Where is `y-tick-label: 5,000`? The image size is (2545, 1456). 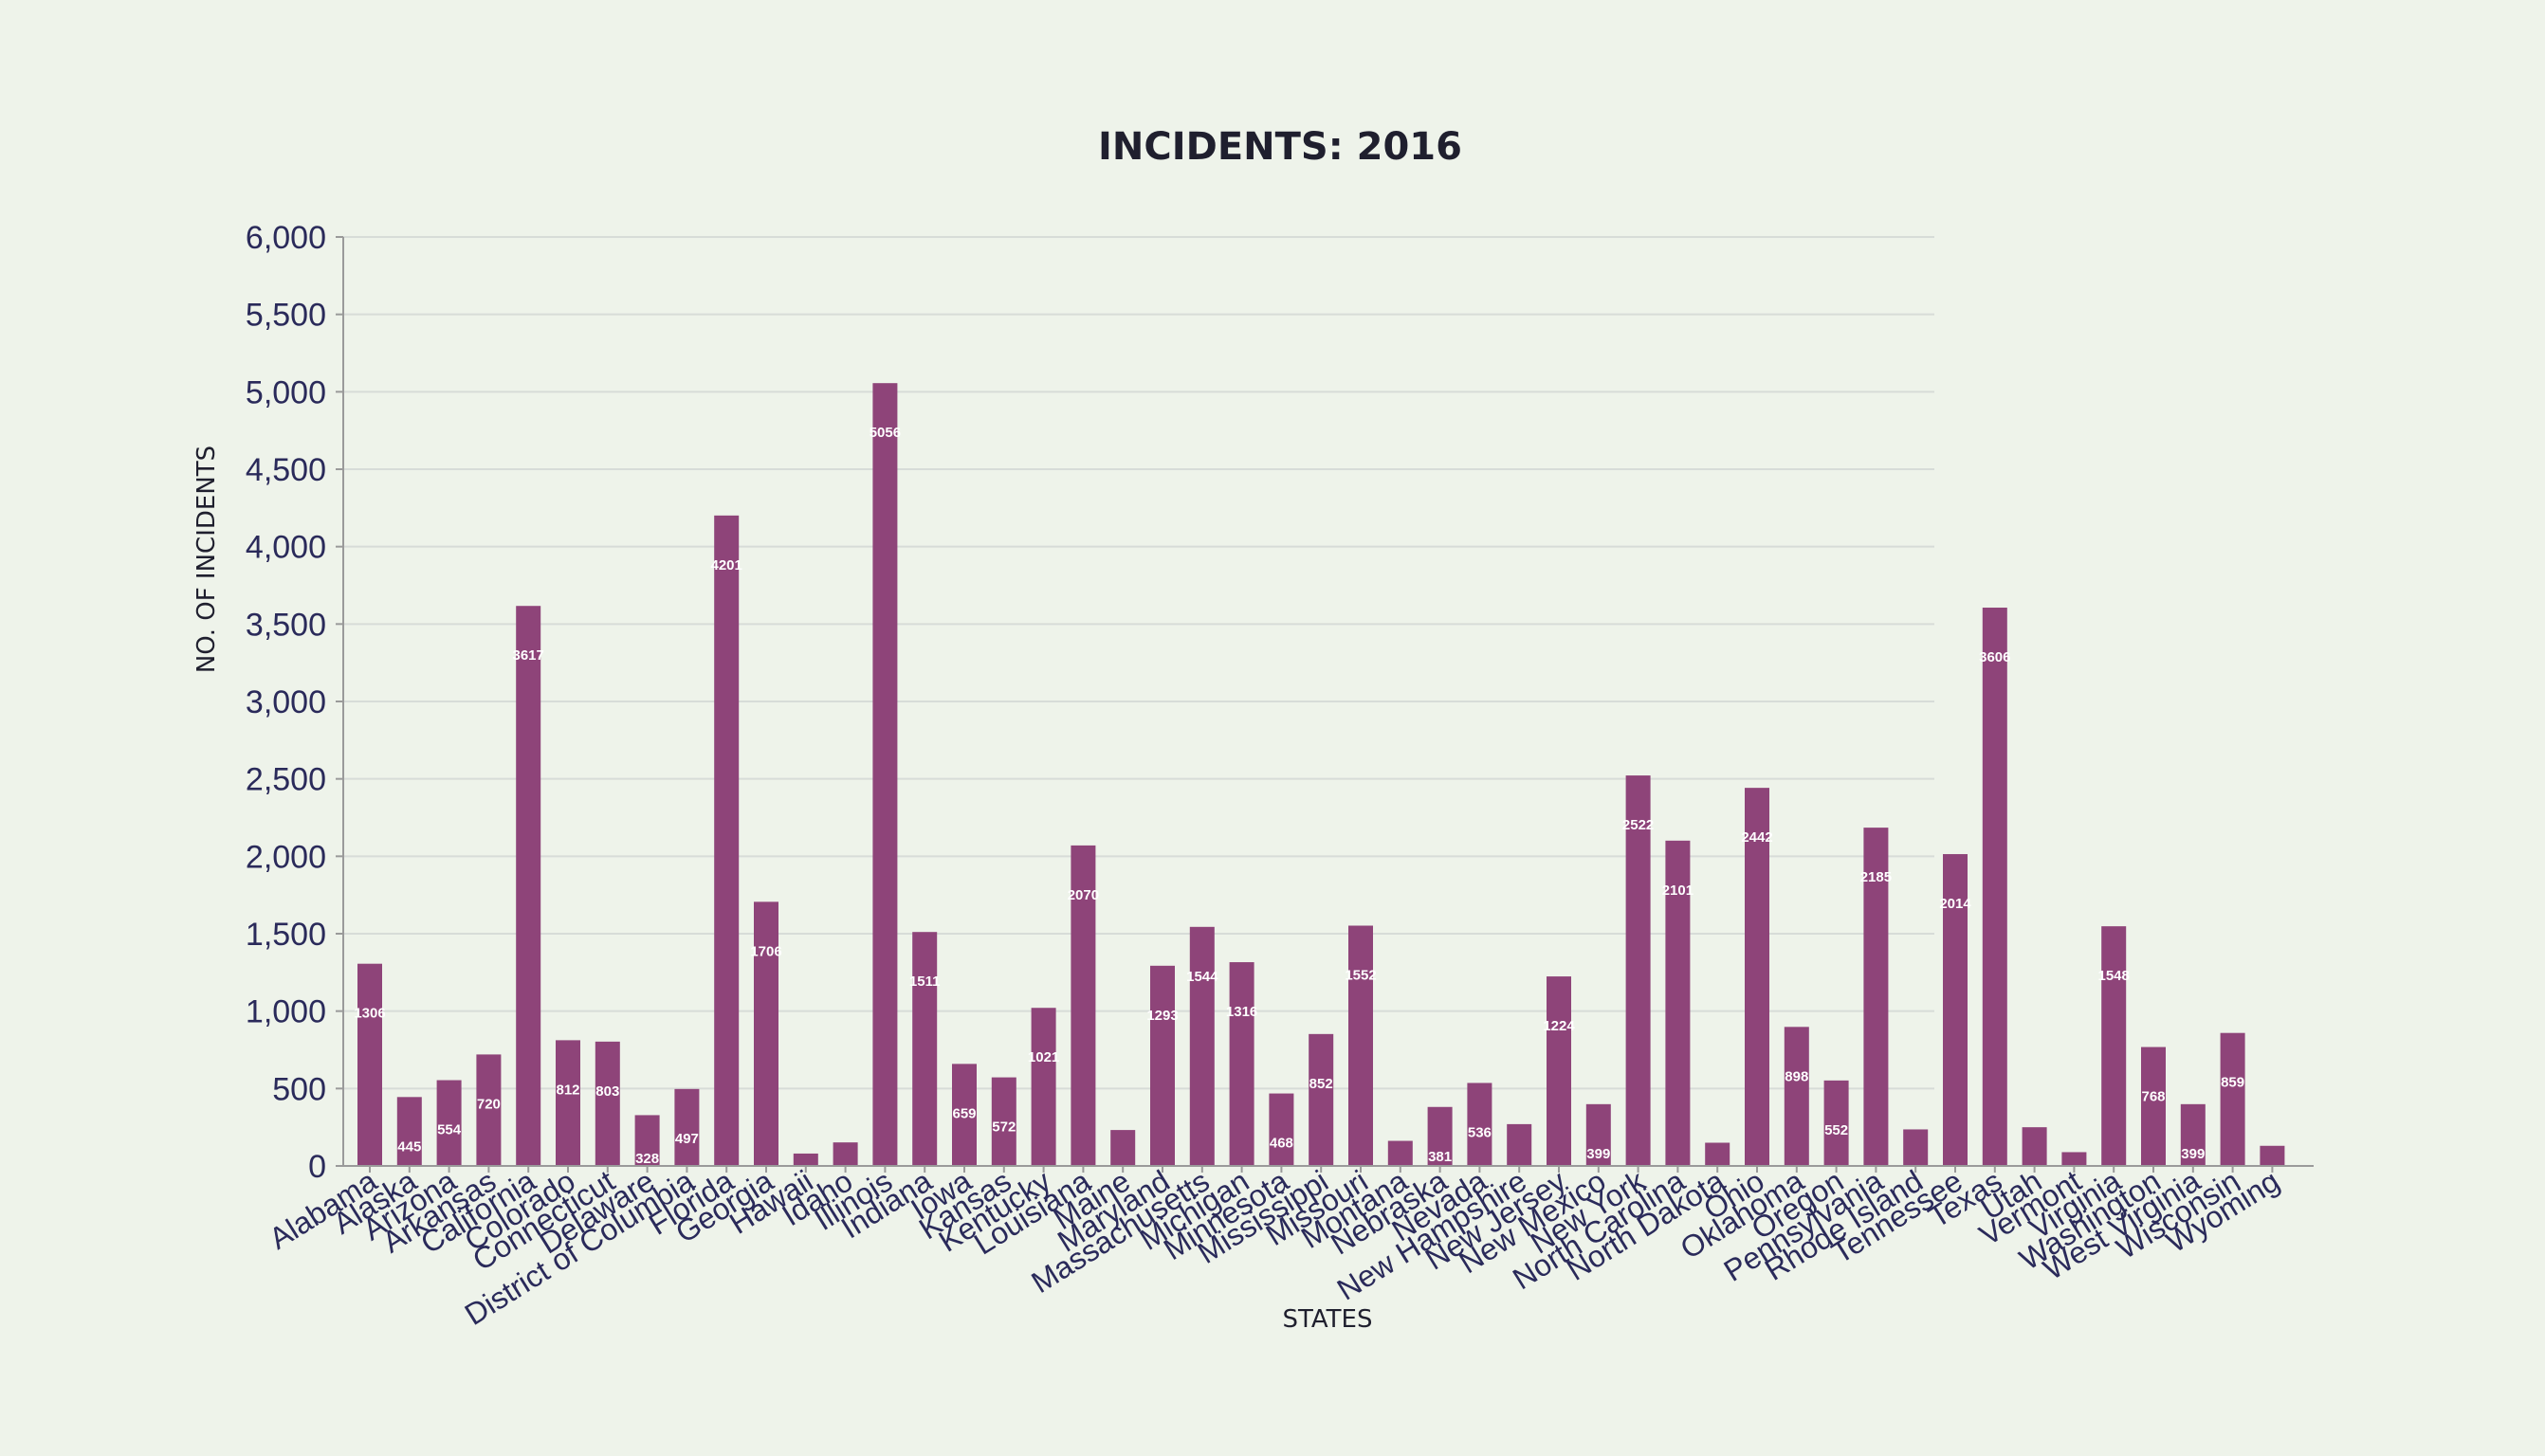
y-tick-label: 5,000 is located at coordinates (286, 392).